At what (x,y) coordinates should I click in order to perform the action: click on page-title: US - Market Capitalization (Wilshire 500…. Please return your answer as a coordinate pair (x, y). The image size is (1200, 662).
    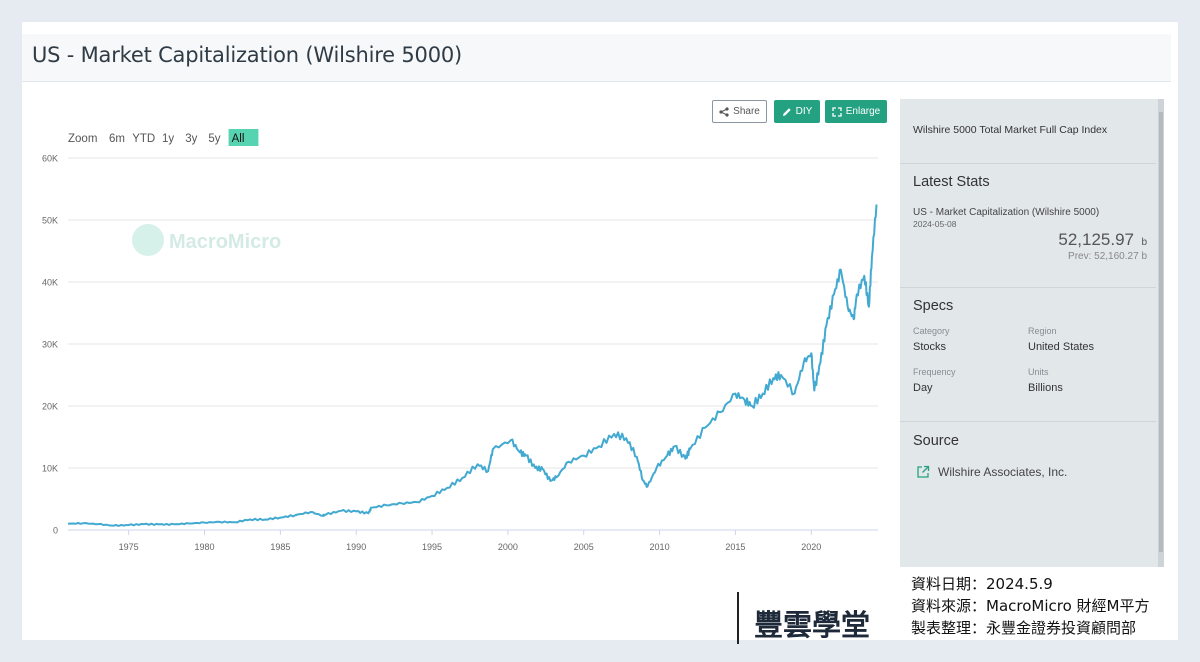
    Looking at the image, I should click on (247, 55).